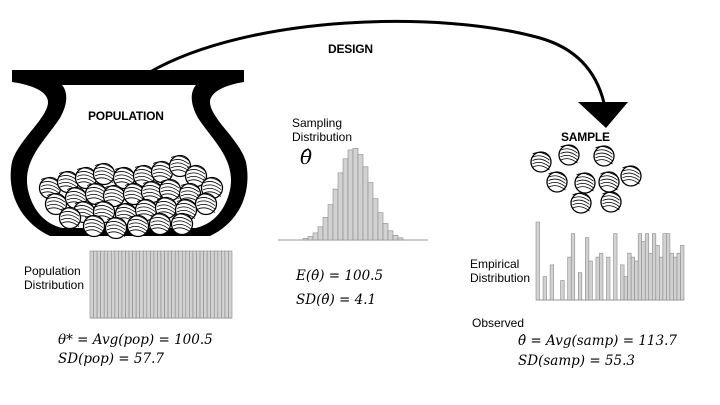 Image resolution: width=720 pixels, height=405 pixels. I want to click on population-dist-label-line2: Distribution, so click(54, 285).